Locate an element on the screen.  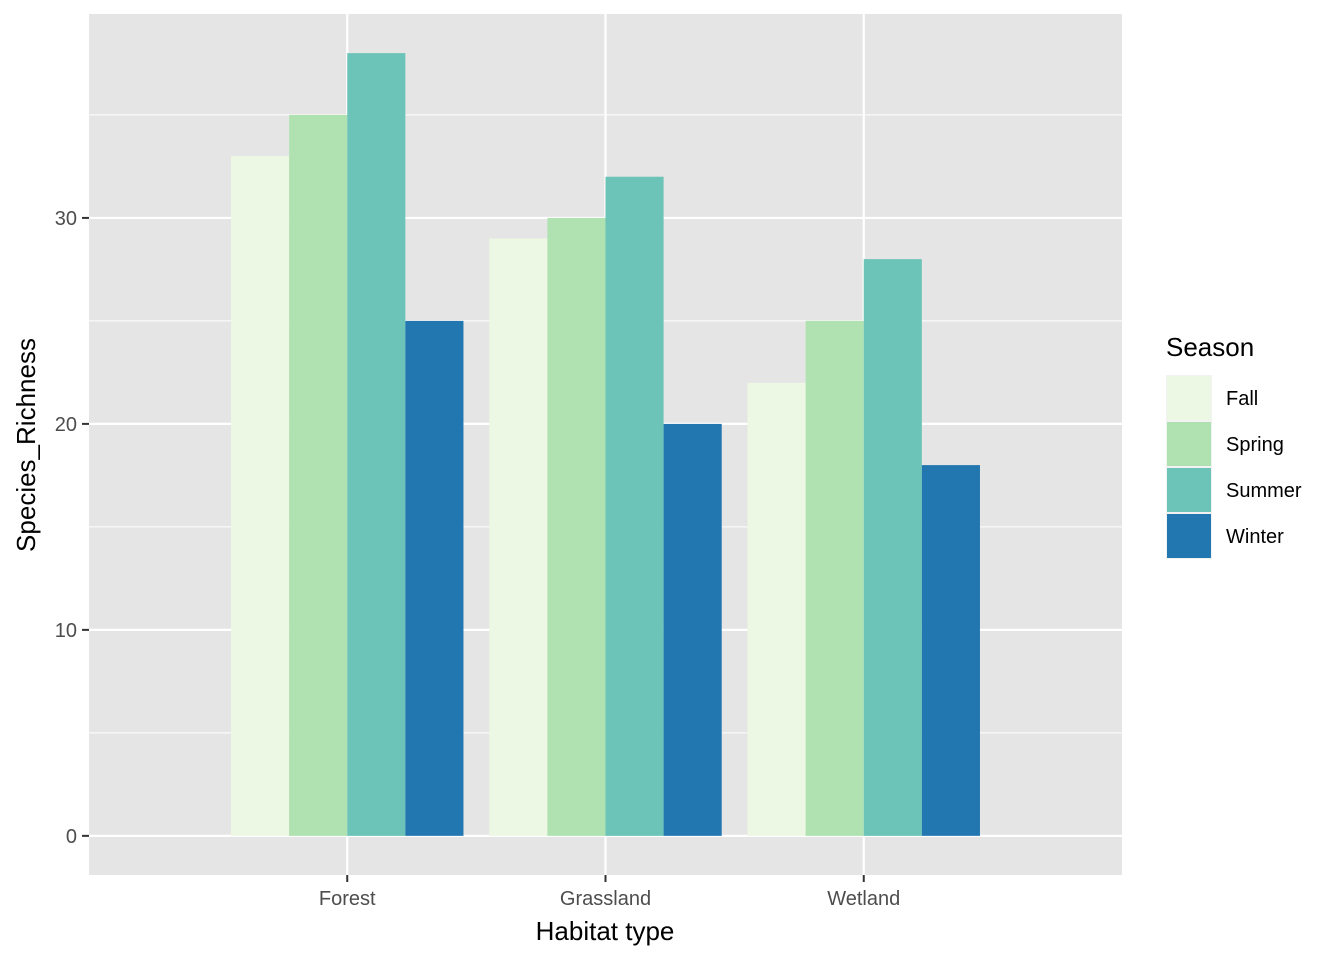
legend-title: Season is located at coordinates (1210, 347).